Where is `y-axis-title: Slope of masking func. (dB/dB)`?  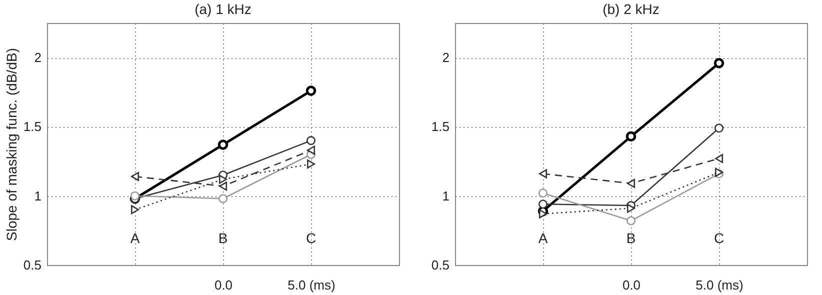 y-axis-title: Slope of masking func. (dB/dB) is located at coordinates (11, 144).